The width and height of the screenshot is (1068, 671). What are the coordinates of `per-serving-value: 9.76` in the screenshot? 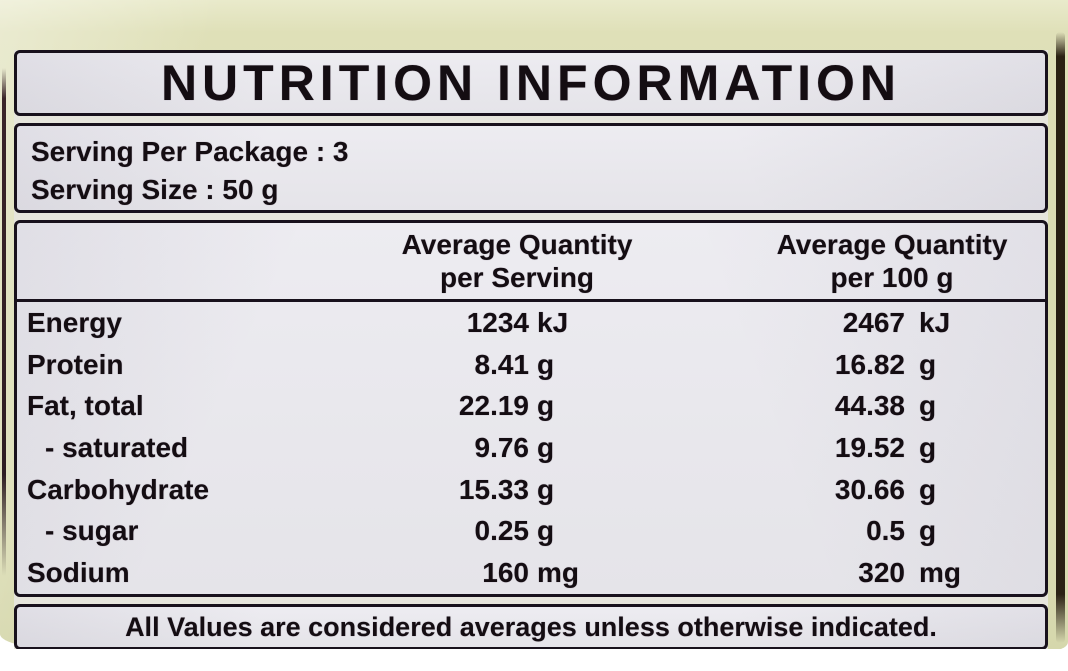 It's located at (502, 447).